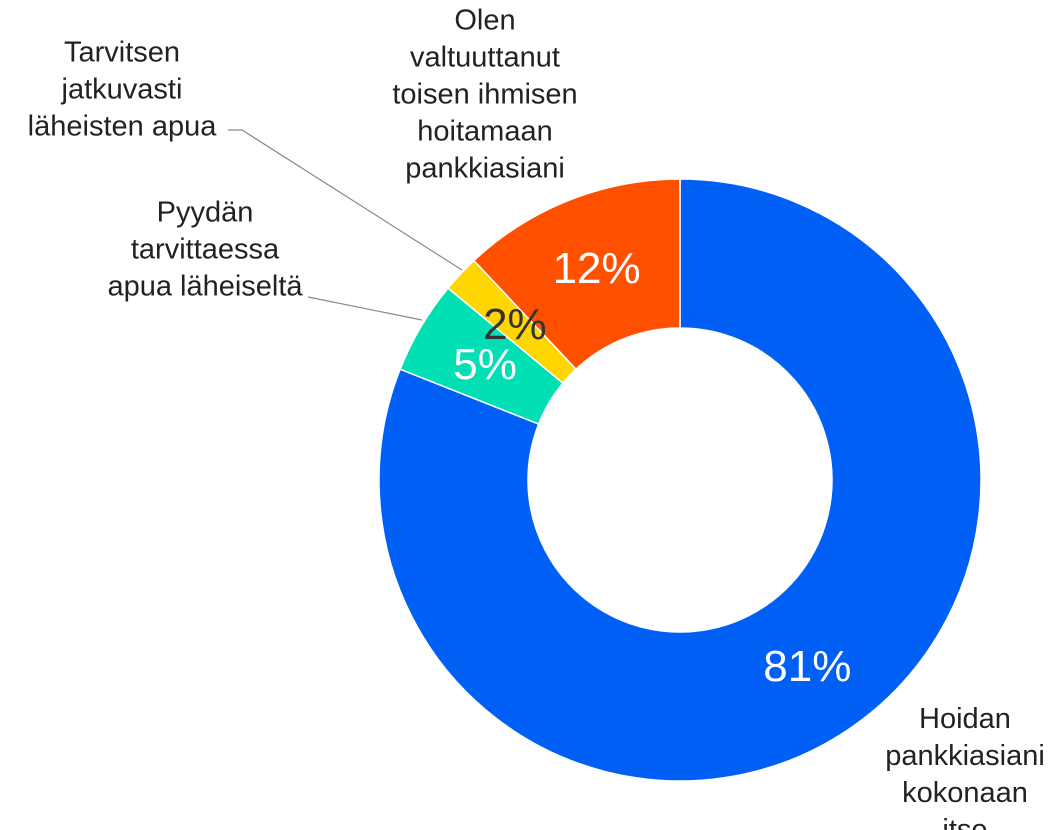  Describe the element at coordinates (515, 324) in the screenshot. I see `value-label: 2%` at that location.